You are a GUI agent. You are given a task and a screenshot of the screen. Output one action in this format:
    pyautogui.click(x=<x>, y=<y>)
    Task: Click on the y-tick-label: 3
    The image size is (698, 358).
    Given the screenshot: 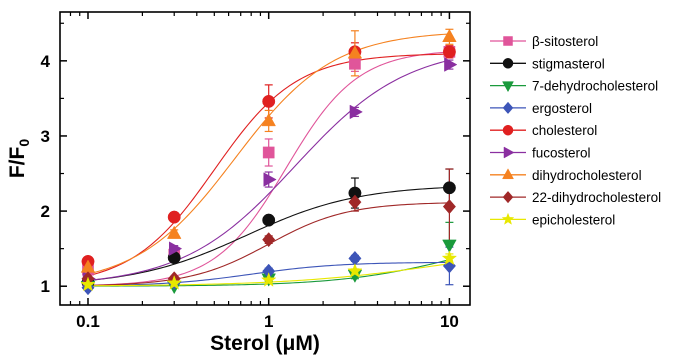 What is the action you would take?
    pyautogui.click(x=45, y=136)
    